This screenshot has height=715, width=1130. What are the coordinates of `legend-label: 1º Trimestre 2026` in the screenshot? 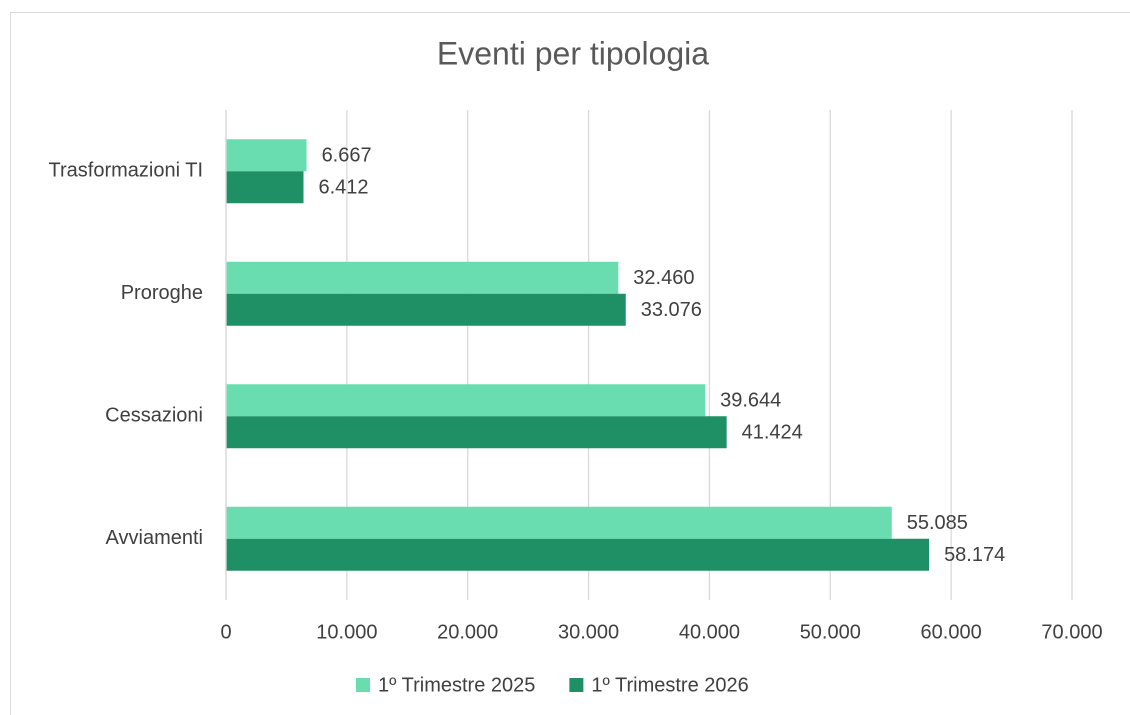 It's located at (669, 685).